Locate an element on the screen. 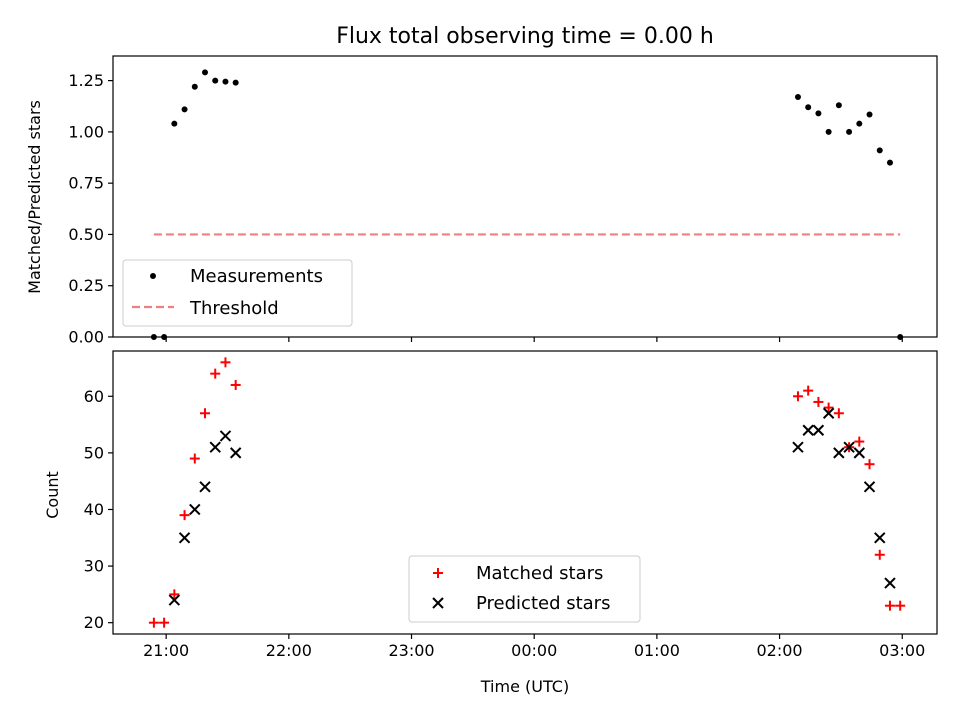 The image size is (960, 720). top-y-tick-label: 1.00 is located at coordinates (86, 131).